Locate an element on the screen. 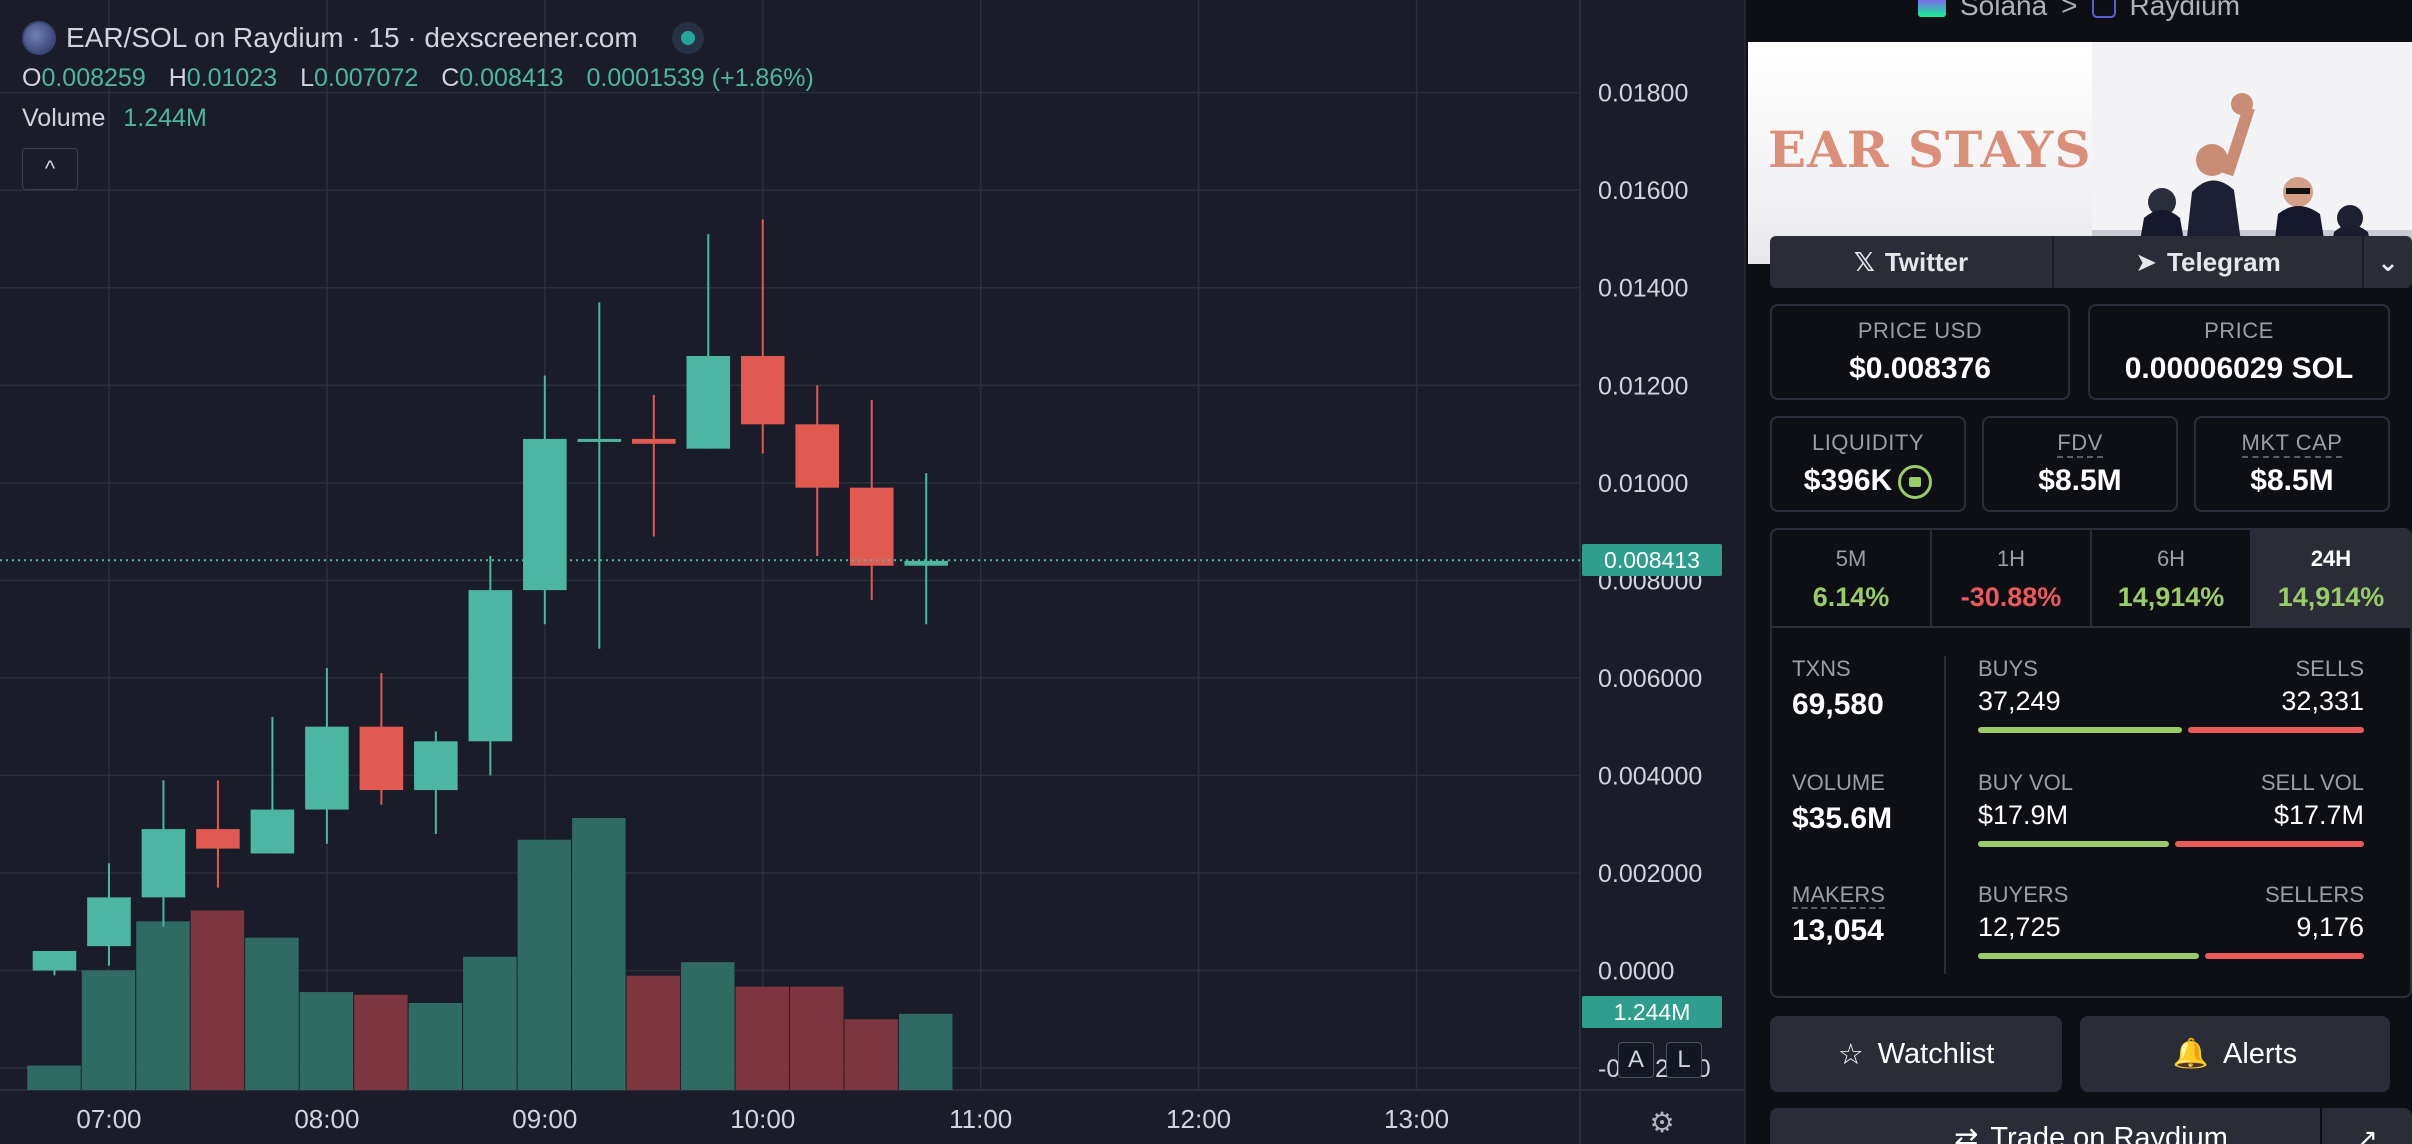  price-tick-label: 0.01200 is located at coordinates (1643, 386).